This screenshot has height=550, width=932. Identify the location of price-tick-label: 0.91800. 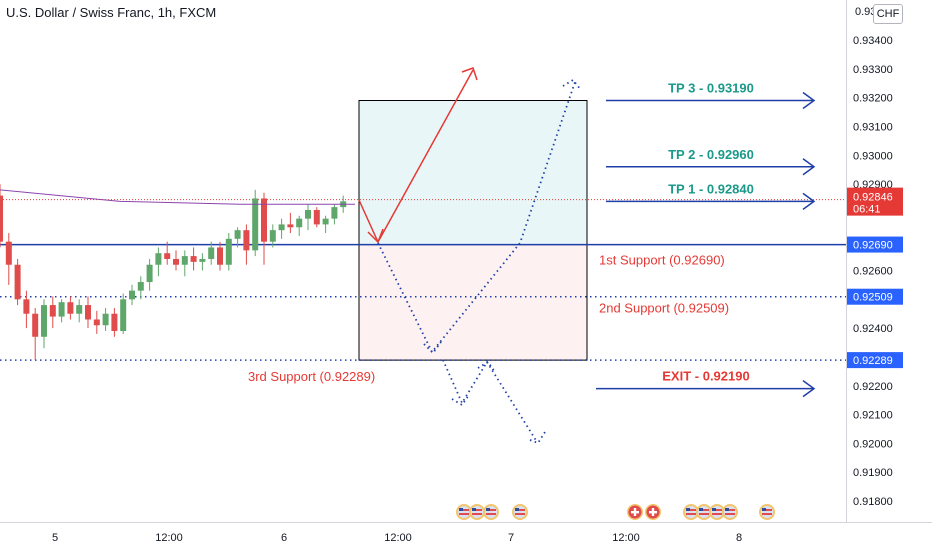
(873, 502).